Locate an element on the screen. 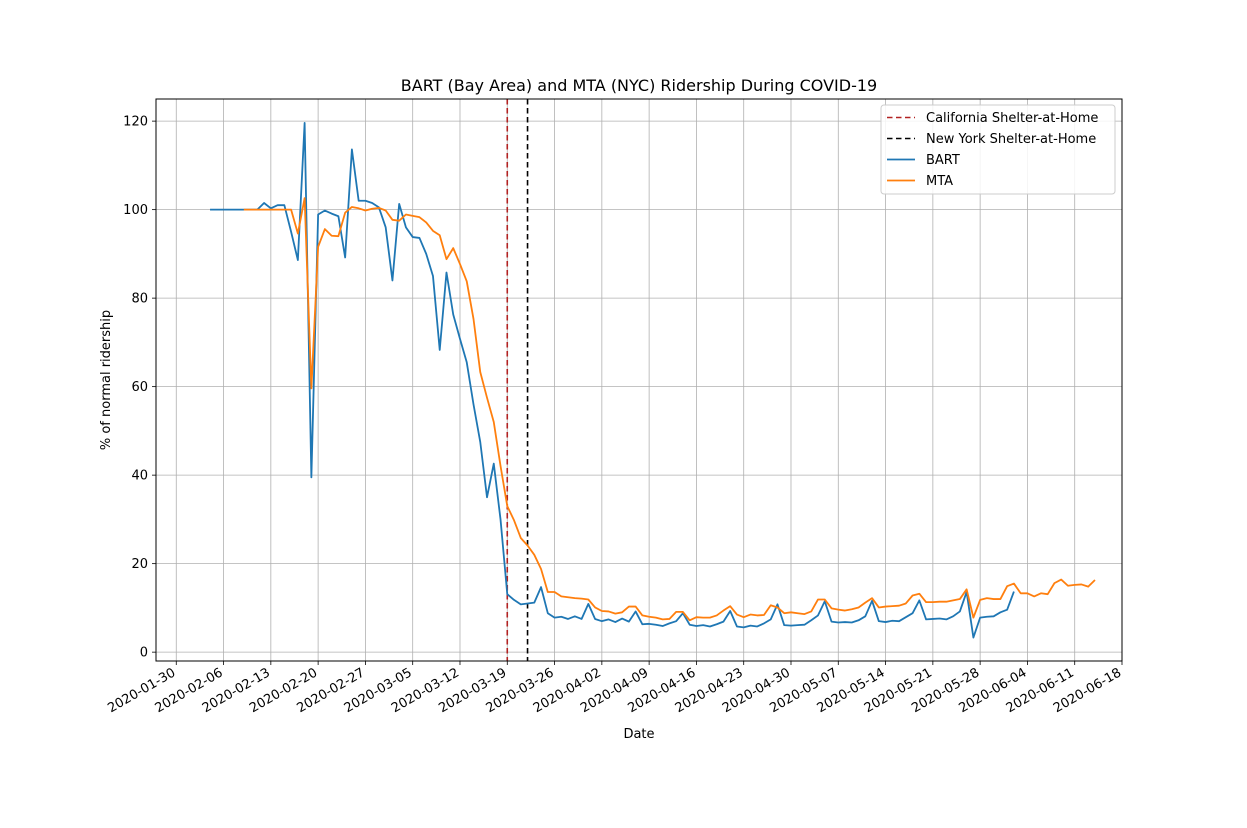  vline-layer is located at coordinates (517, 380).